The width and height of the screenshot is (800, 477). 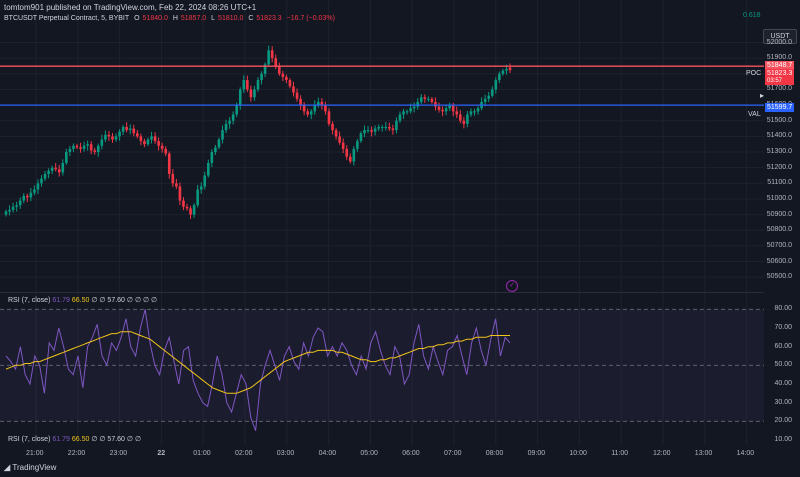 What do you see at coordinates (779, 245) in the screenshot?
I see `price-tick: 50700.0` at bounding box center [779, 245].